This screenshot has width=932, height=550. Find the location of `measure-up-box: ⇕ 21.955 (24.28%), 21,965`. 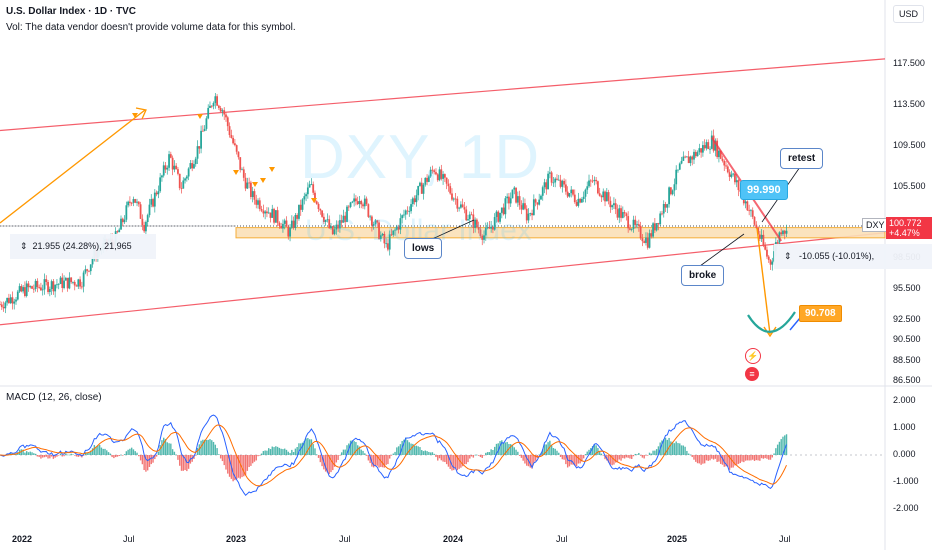

measure-up-box: ⇕ 21.955 (24.28%), 21,965 is located at coordinates (83, 246).